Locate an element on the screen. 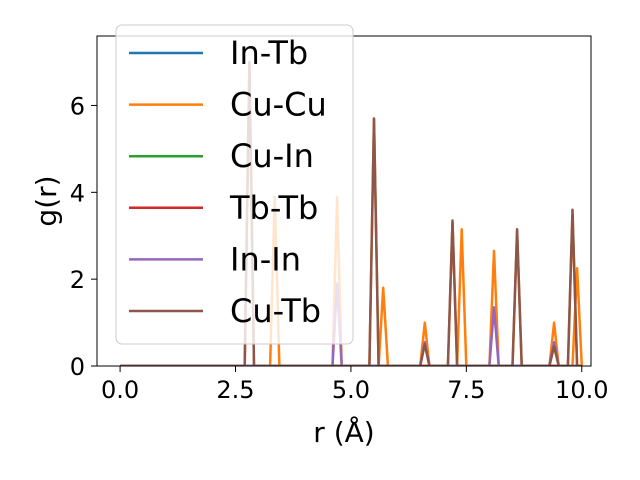 This screenshot has width=640, height=480. x-tick-label: 10.0 is located at coordinates (581, 390).